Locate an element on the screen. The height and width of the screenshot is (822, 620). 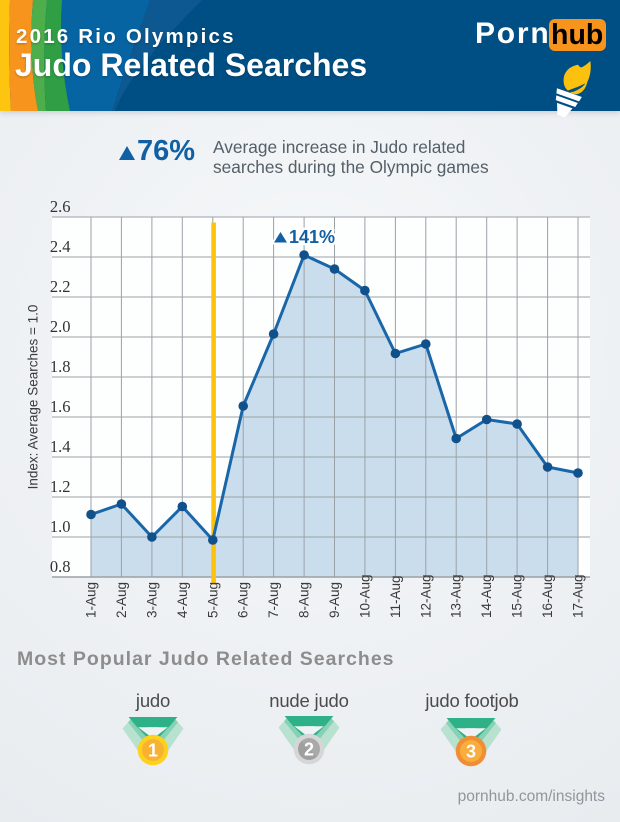
svg-text: 16-Aug is located at coordinates (547, 596).